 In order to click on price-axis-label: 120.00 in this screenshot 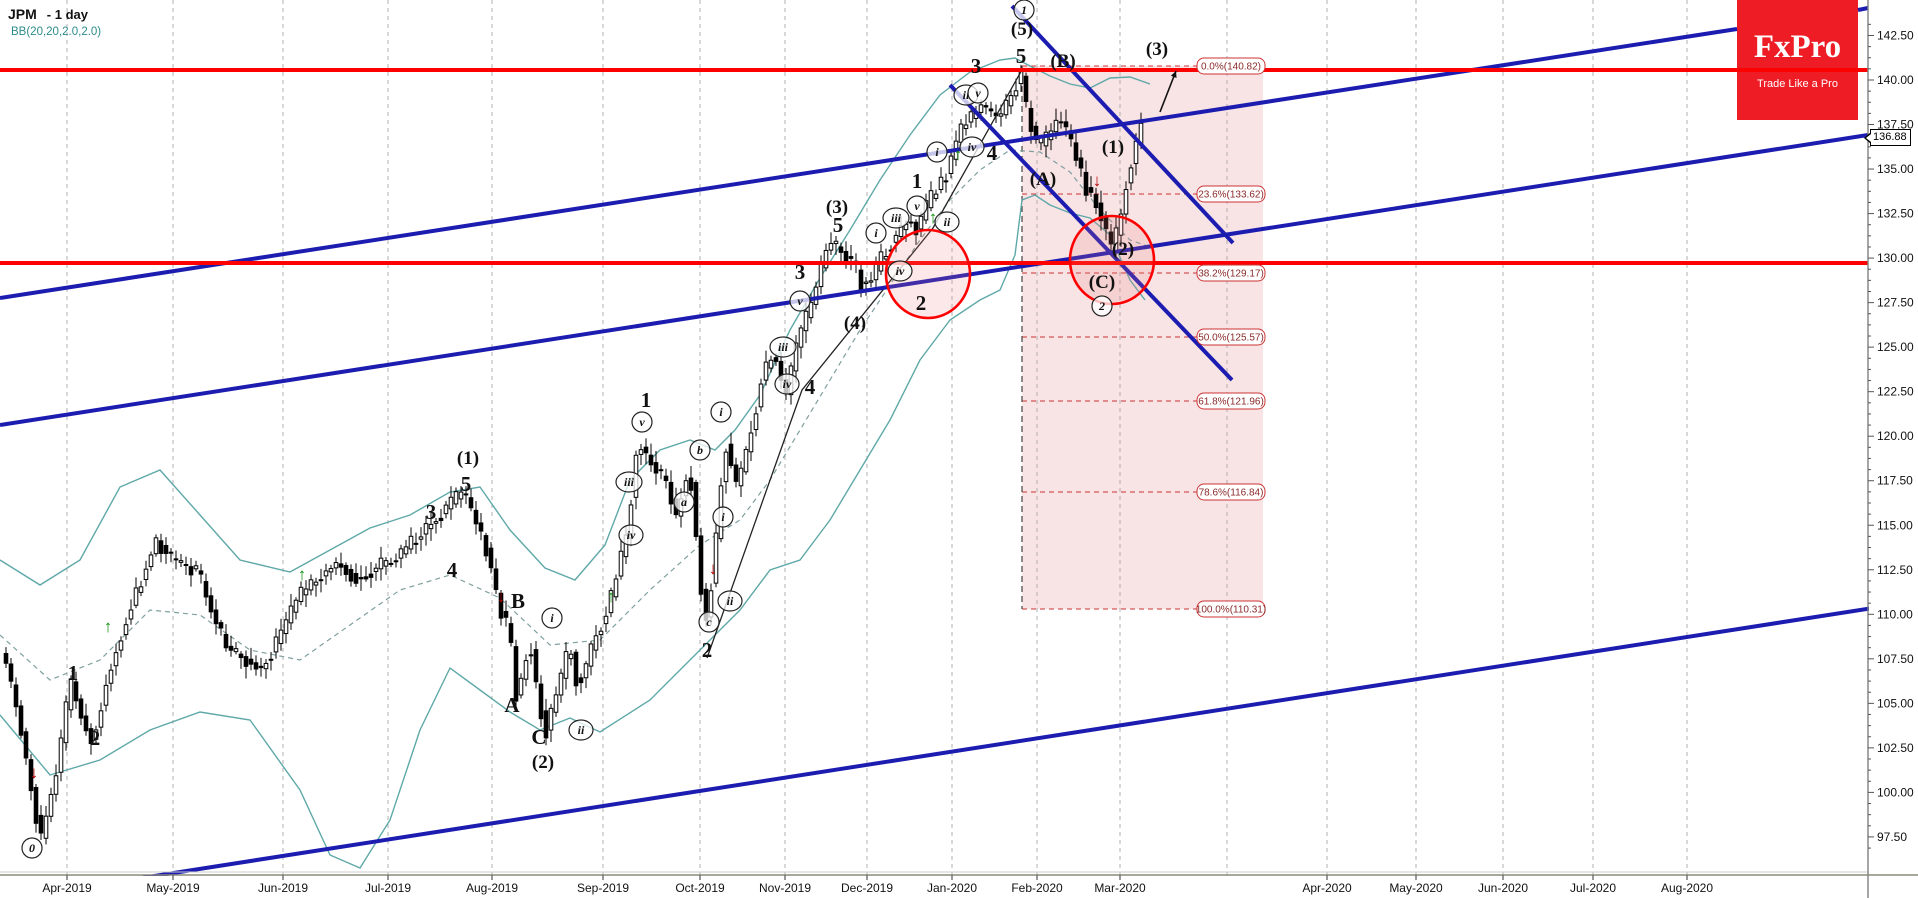, I will do `click(1895, 436)`.